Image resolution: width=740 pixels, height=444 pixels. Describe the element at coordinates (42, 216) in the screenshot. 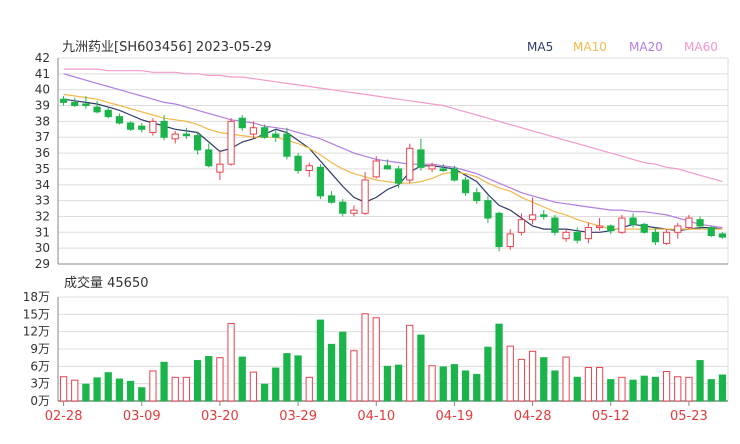

I see `price-tick-label: 32` at that location.